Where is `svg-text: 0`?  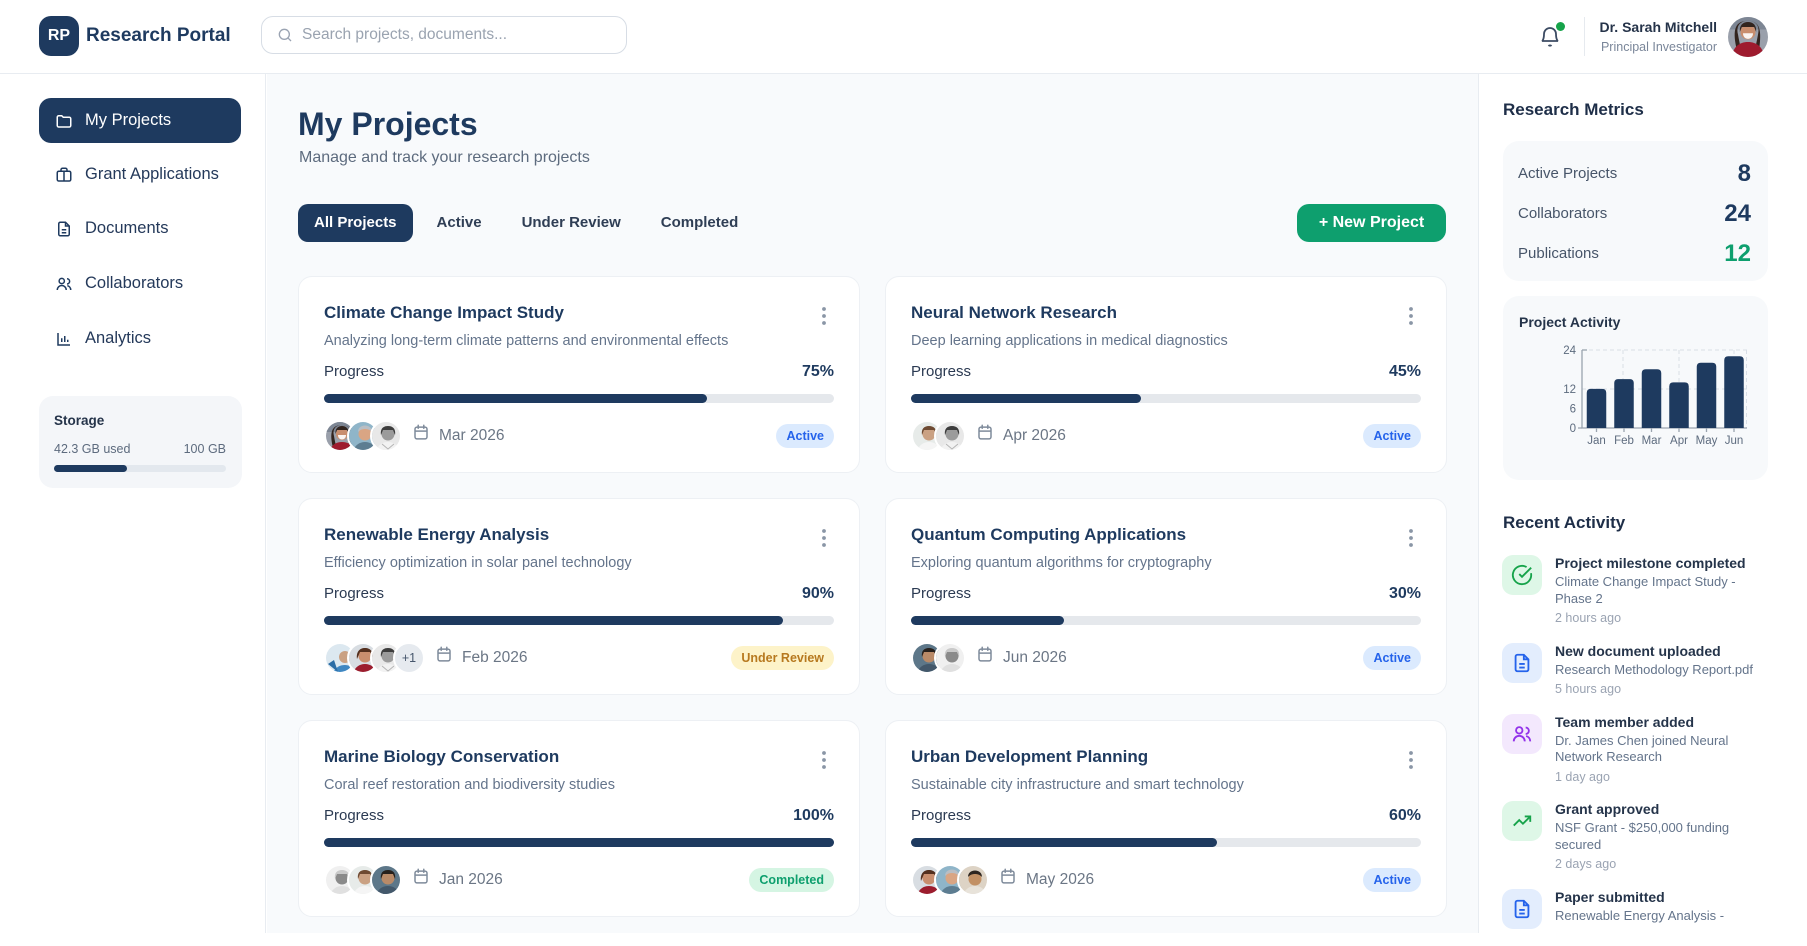
svg-text: 0 is located at coordinates (1573, 429).